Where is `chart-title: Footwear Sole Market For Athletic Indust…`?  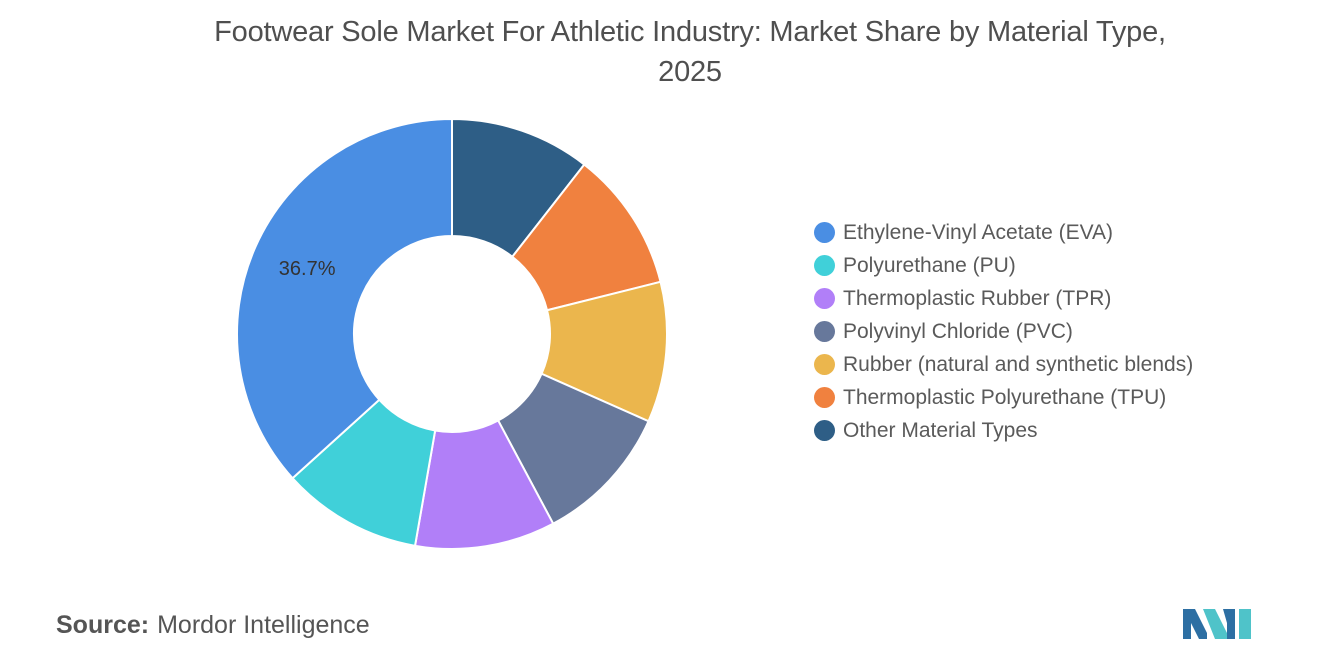 chart-title: Footwear Sole Market For Athletic Indust… is located at coordinates (690, 52).